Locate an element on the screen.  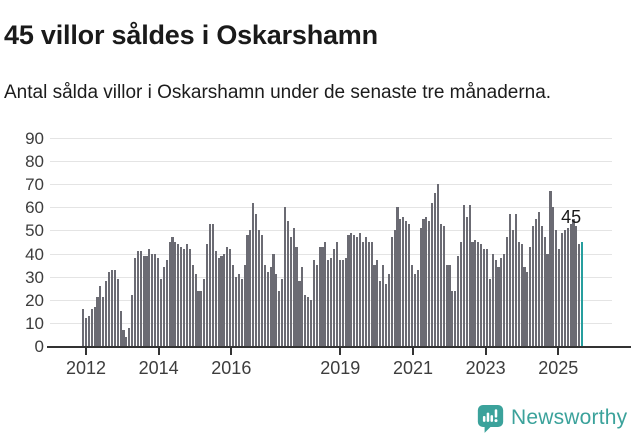
x-tick-label: 2025 is located at coordinates (558, 368).